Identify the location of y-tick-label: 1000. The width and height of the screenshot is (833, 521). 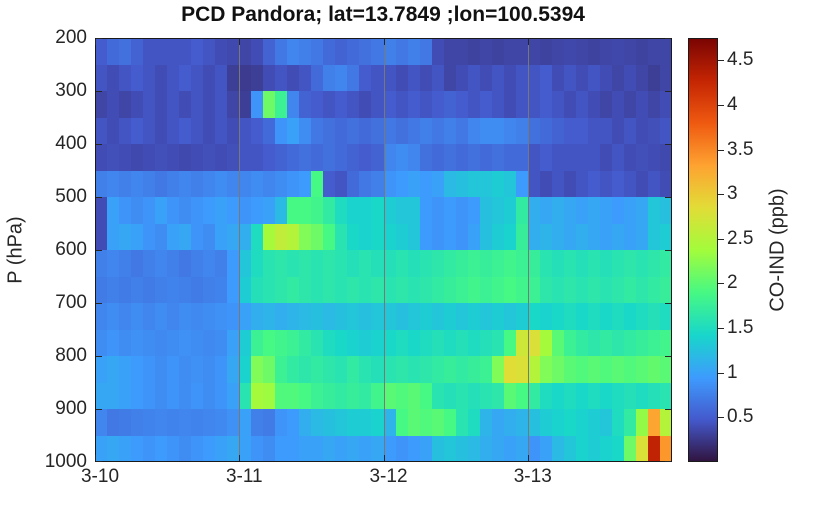
(65, 461).